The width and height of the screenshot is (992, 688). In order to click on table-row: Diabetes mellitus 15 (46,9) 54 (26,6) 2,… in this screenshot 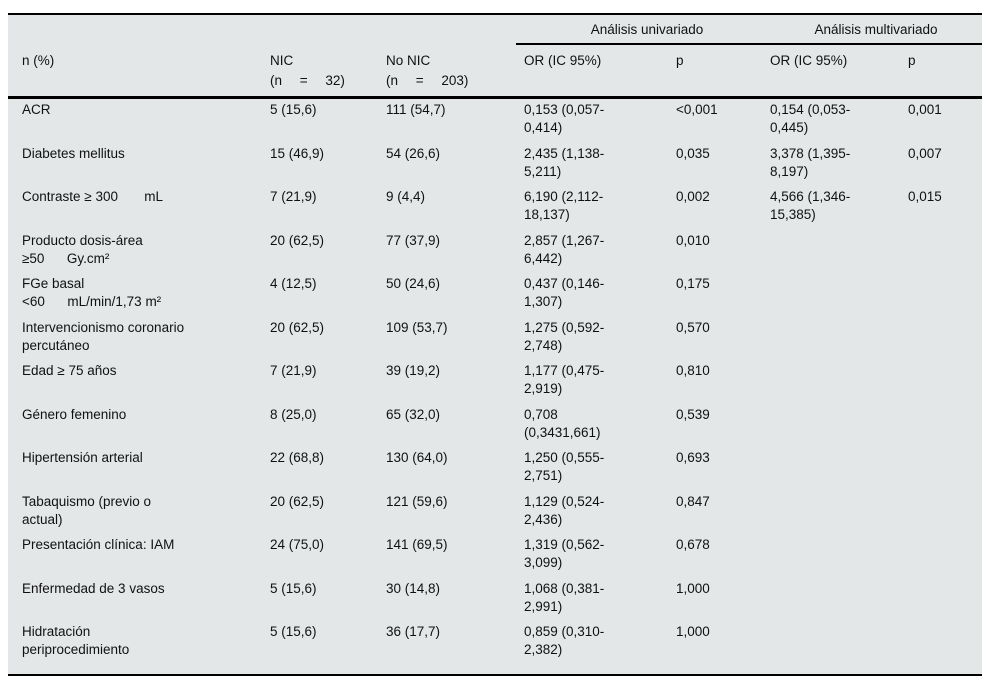, I will do `click(495, 165)`.